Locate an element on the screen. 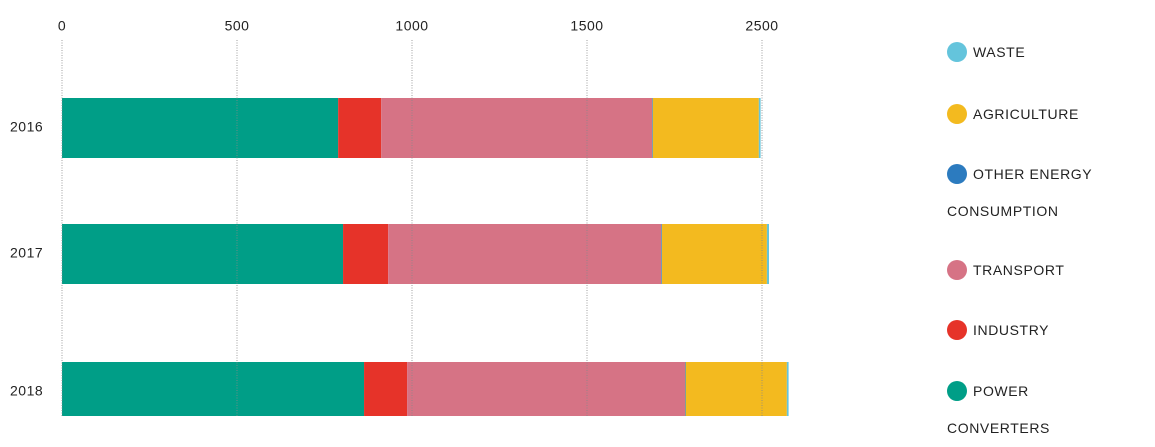  y-tick-label: 2017 is located at coordinates (26, 253).